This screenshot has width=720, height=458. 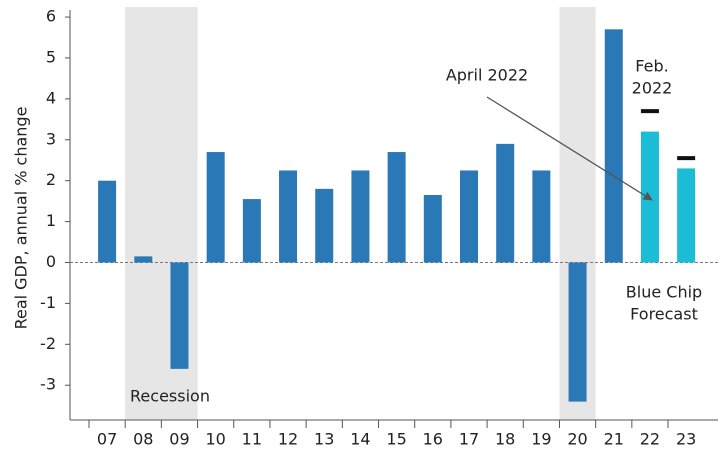 I want to click on x-tick-label: 16, so click(x=433, y=439).